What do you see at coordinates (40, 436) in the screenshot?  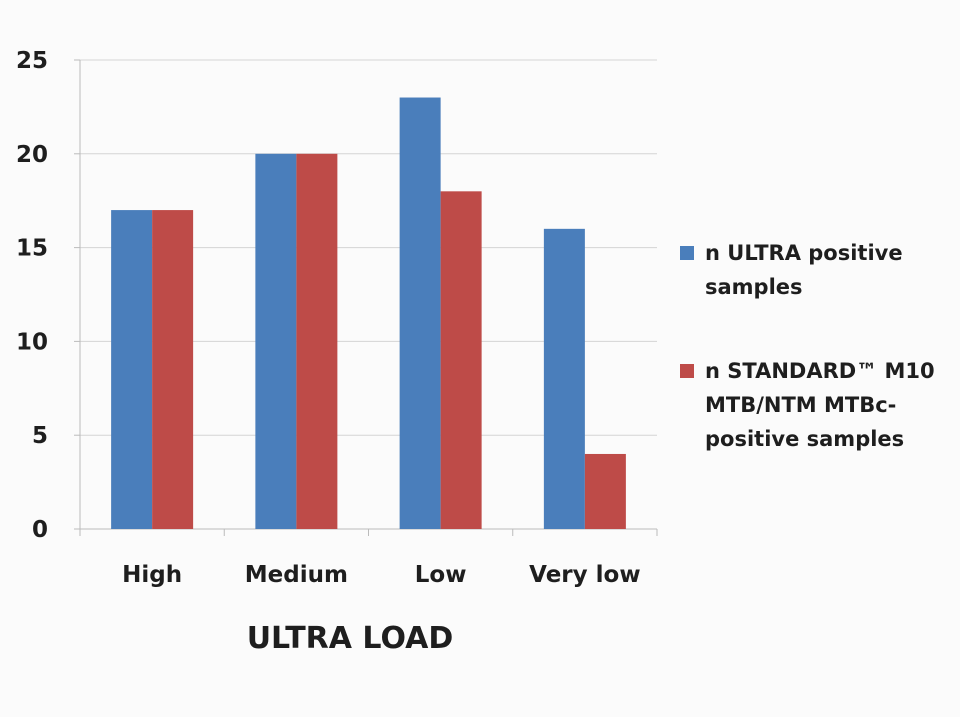 I see `y-tick-label: 5` at bounding box center [40, 436].